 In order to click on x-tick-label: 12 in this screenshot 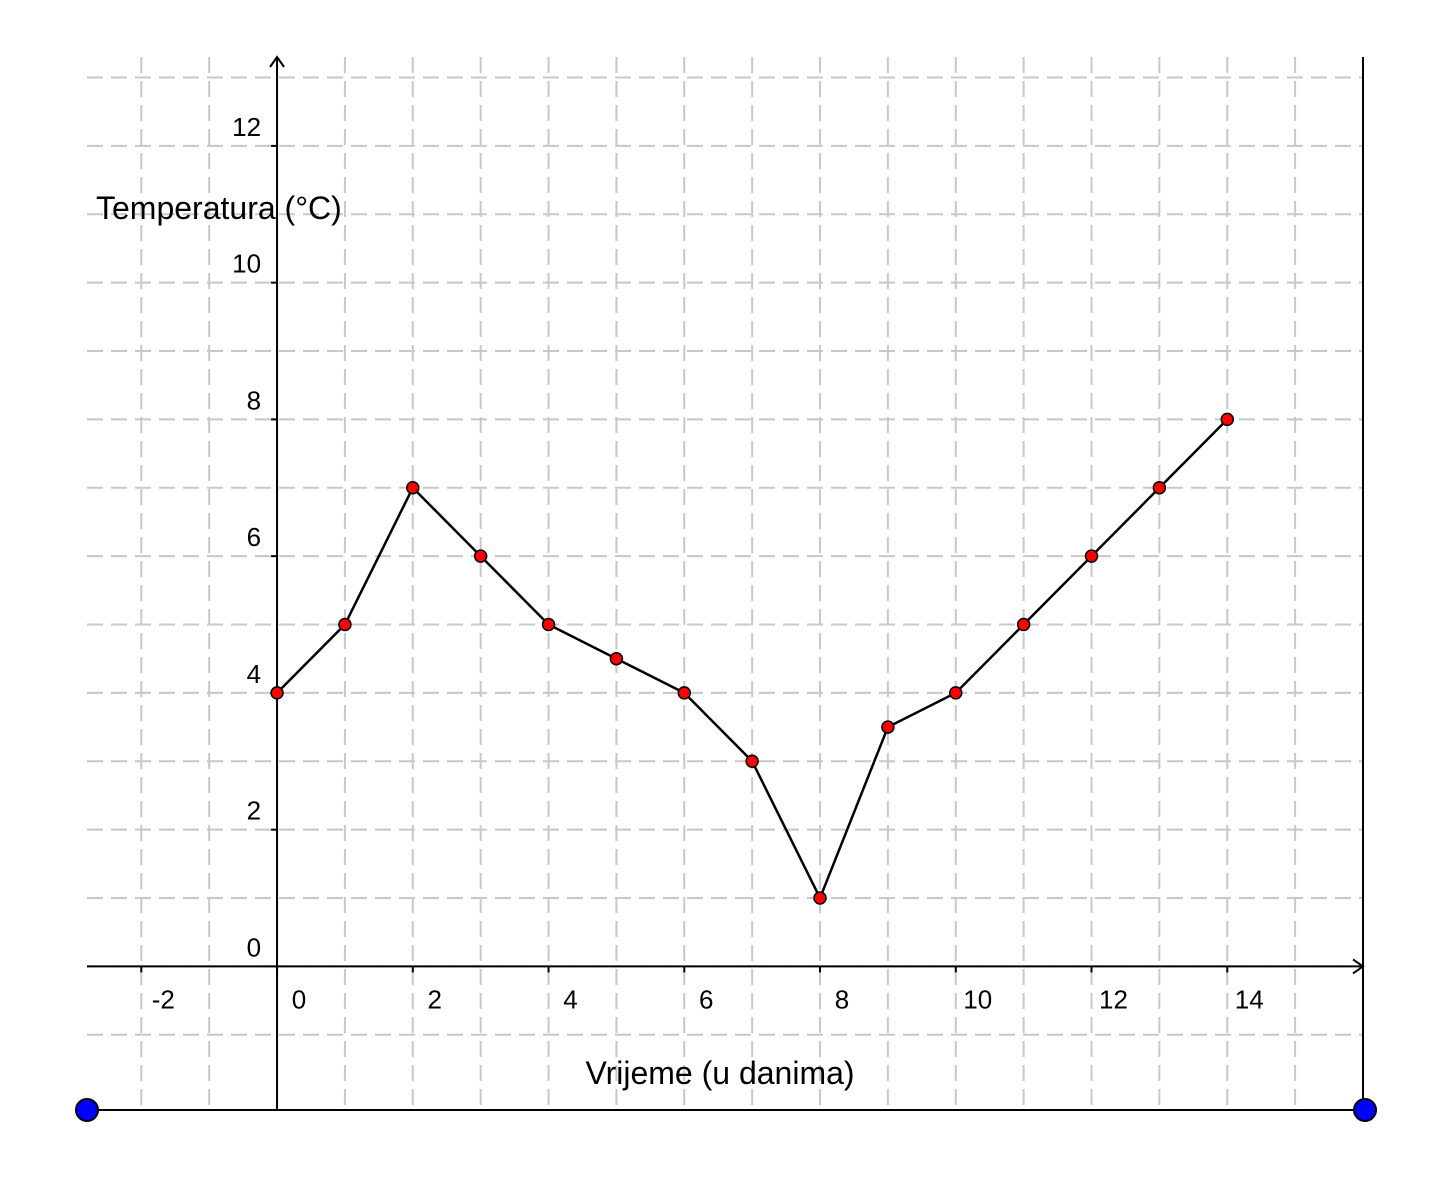, I will do `click(1113, 999)`.